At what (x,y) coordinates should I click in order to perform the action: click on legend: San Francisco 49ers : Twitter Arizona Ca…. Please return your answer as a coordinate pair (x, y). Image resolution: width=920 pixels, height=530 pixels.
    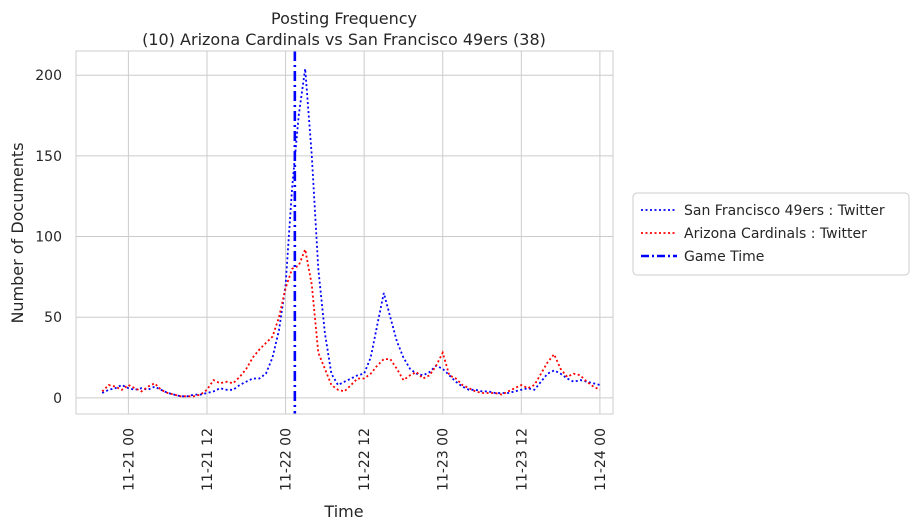
    Looking at the image, I should click on (771, 234).